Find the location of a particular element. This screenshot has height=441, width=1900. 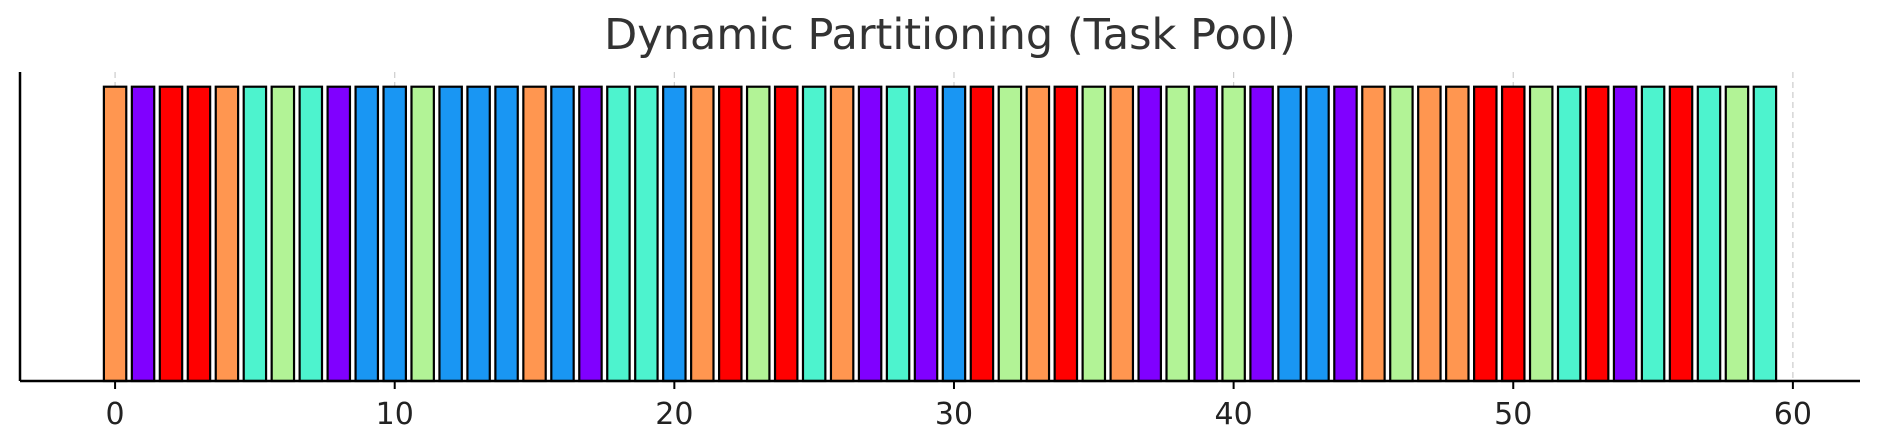

x-tick-label-30: 30 is located at coordinates (954, 414).